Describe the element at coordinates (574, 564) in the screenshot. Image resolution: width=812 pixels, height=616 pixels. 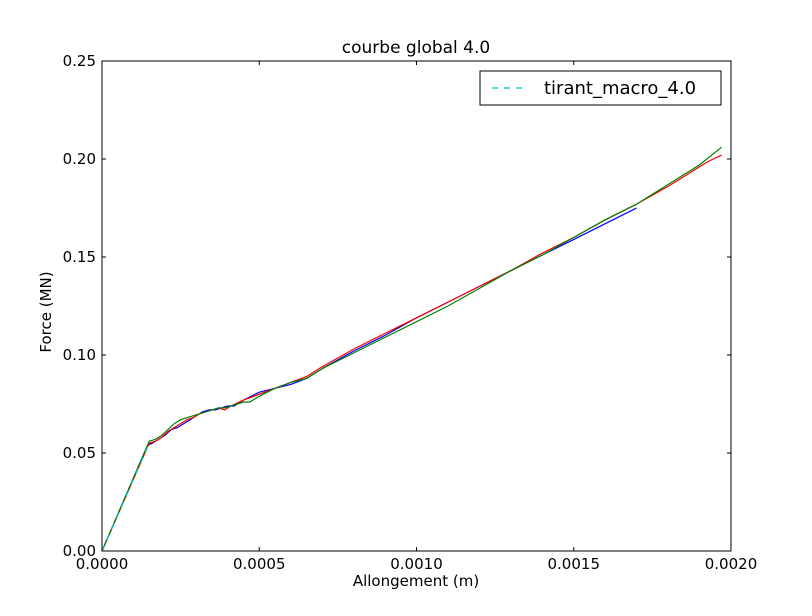
I see `x-tick-label: 0.0015` at that location.